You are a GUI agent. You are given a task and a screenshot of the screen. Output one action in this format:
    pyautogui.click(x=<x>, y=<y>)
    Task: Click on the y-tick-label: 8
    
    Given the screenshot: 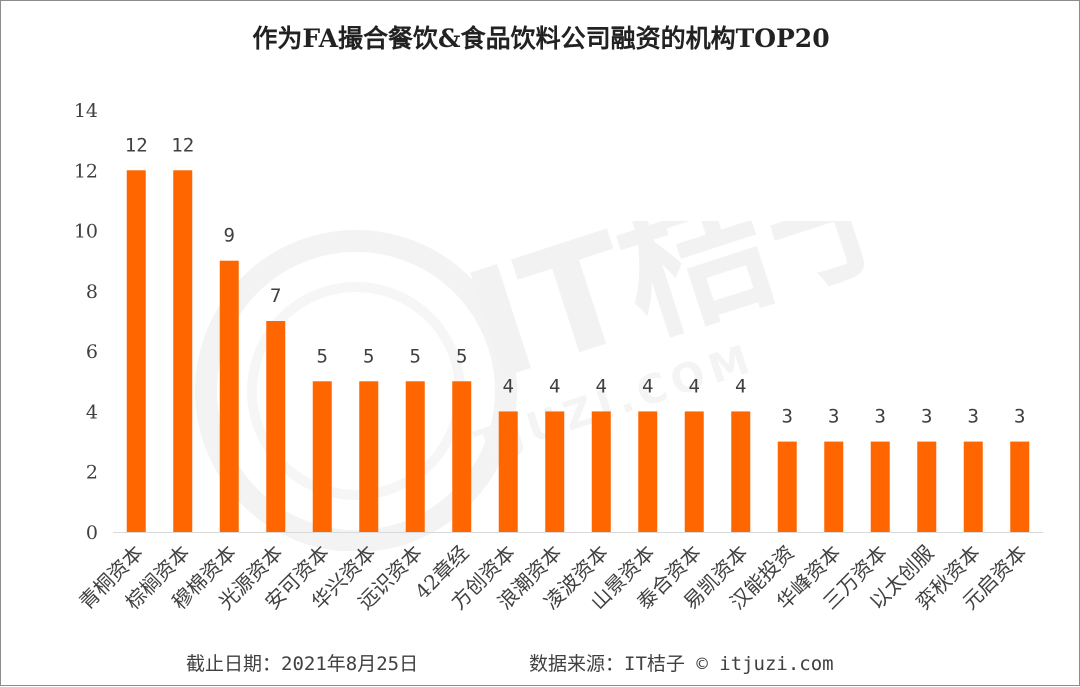 What is the action you would take?
    pyautogui.click(x=92, y=292)
    